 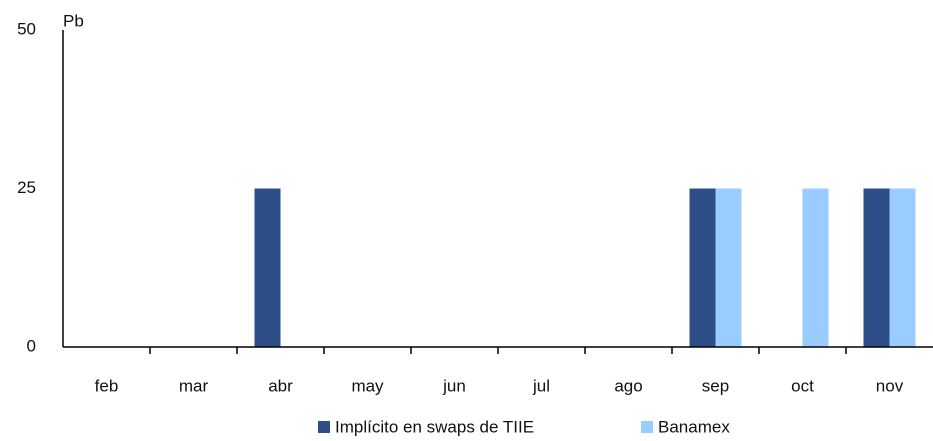 What do you see at coordinates (434, 426) in the screenshot?
I see `legend-label: Implícito en swaps de TIIE` at bounding box center [434, 426].